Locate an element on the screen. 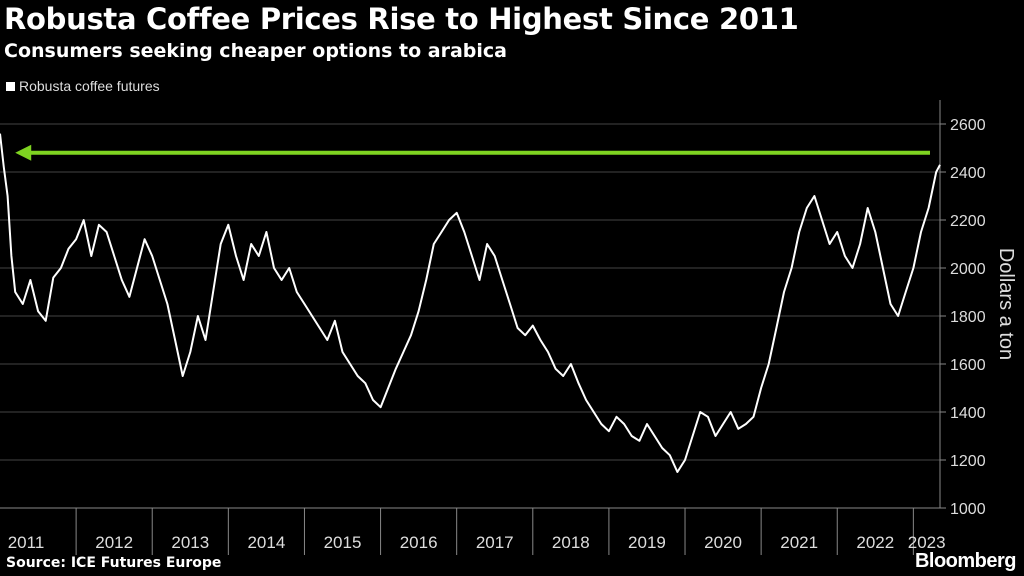 This screenshot has height=576, width=1024. y-tick-label-2000: 2000 is located at coordinates (968, 269).